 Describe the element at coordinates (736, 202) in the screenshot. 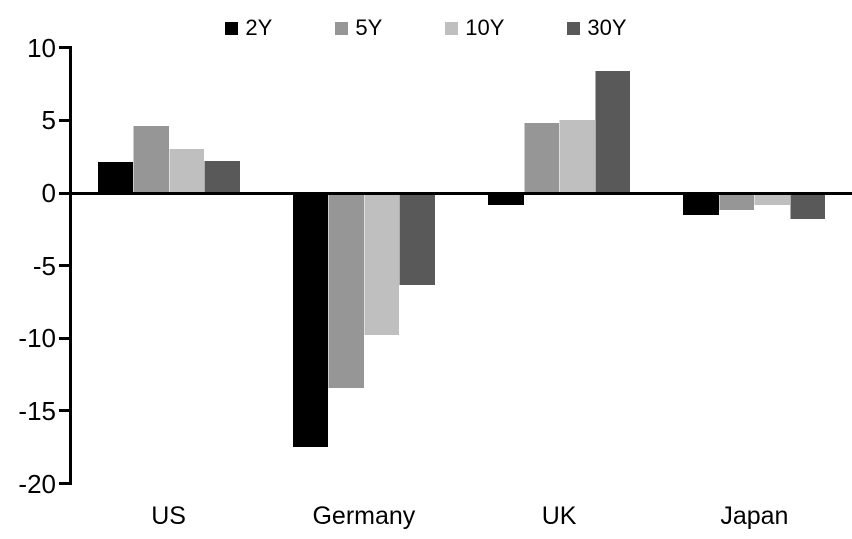

I see `bar-5y-japan` at that location.